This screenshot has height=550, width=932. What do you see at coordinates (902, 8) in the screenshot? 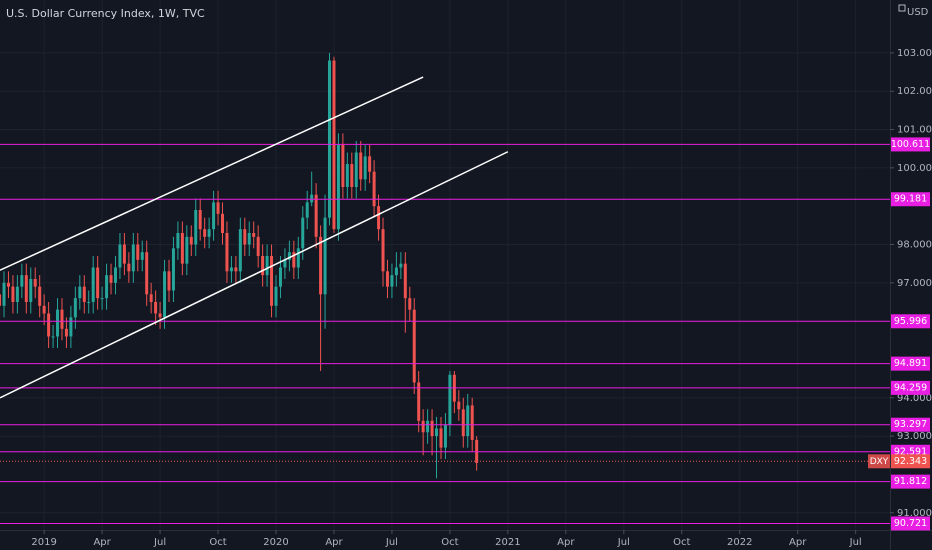
I see `currency-icon` at bounding box center [902, 8].